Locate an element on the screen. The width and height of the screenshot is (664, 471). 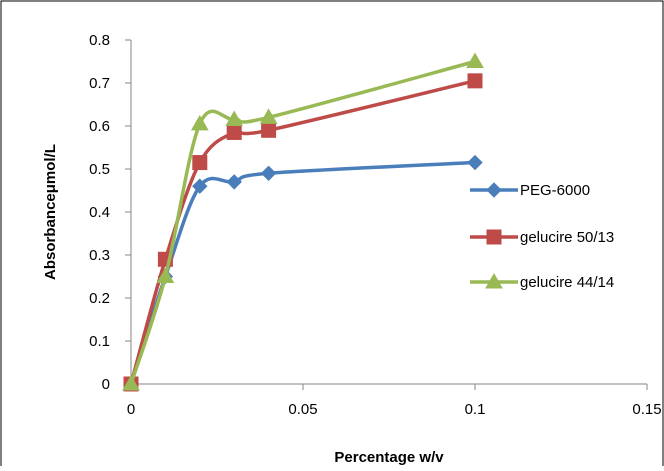
y-tick-label: 0.7 is located at coordinates (99, 83).